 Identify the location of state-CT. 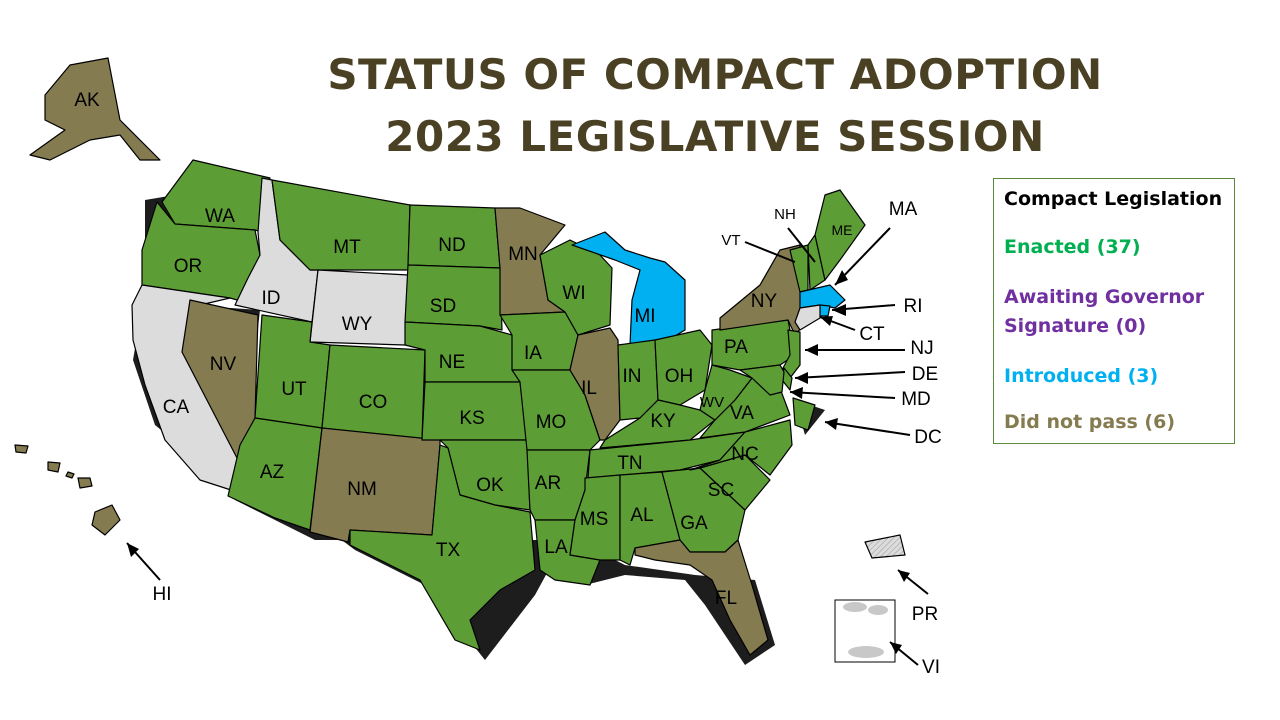
(807, 317).